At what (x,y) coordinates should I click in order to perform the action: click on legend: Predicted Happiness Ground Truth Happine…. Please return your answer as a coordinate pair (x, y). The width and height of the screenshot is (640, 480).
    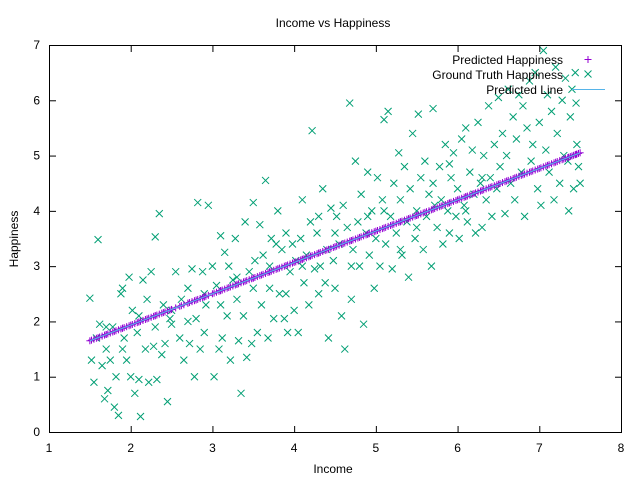
    Looking at the image, I should click on (518, 75).